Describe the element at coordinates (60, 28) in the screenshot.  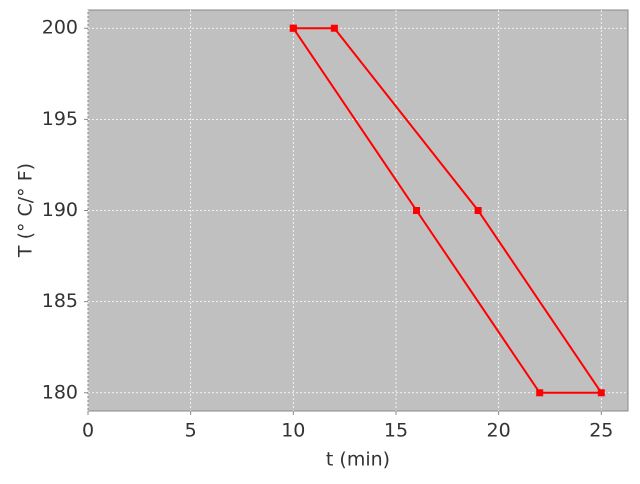
I see `y-tick-label: 200` at that location.